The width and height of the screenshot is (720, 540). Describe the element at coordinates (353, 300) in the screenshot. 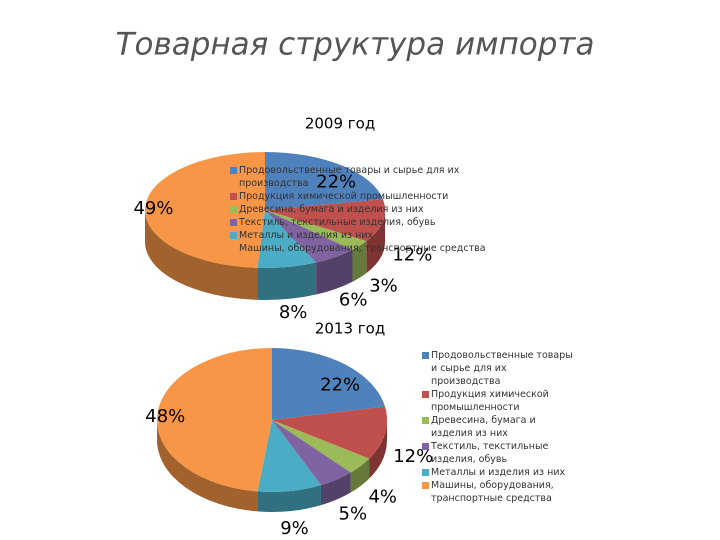

I see `data-label: 6%` at that location.